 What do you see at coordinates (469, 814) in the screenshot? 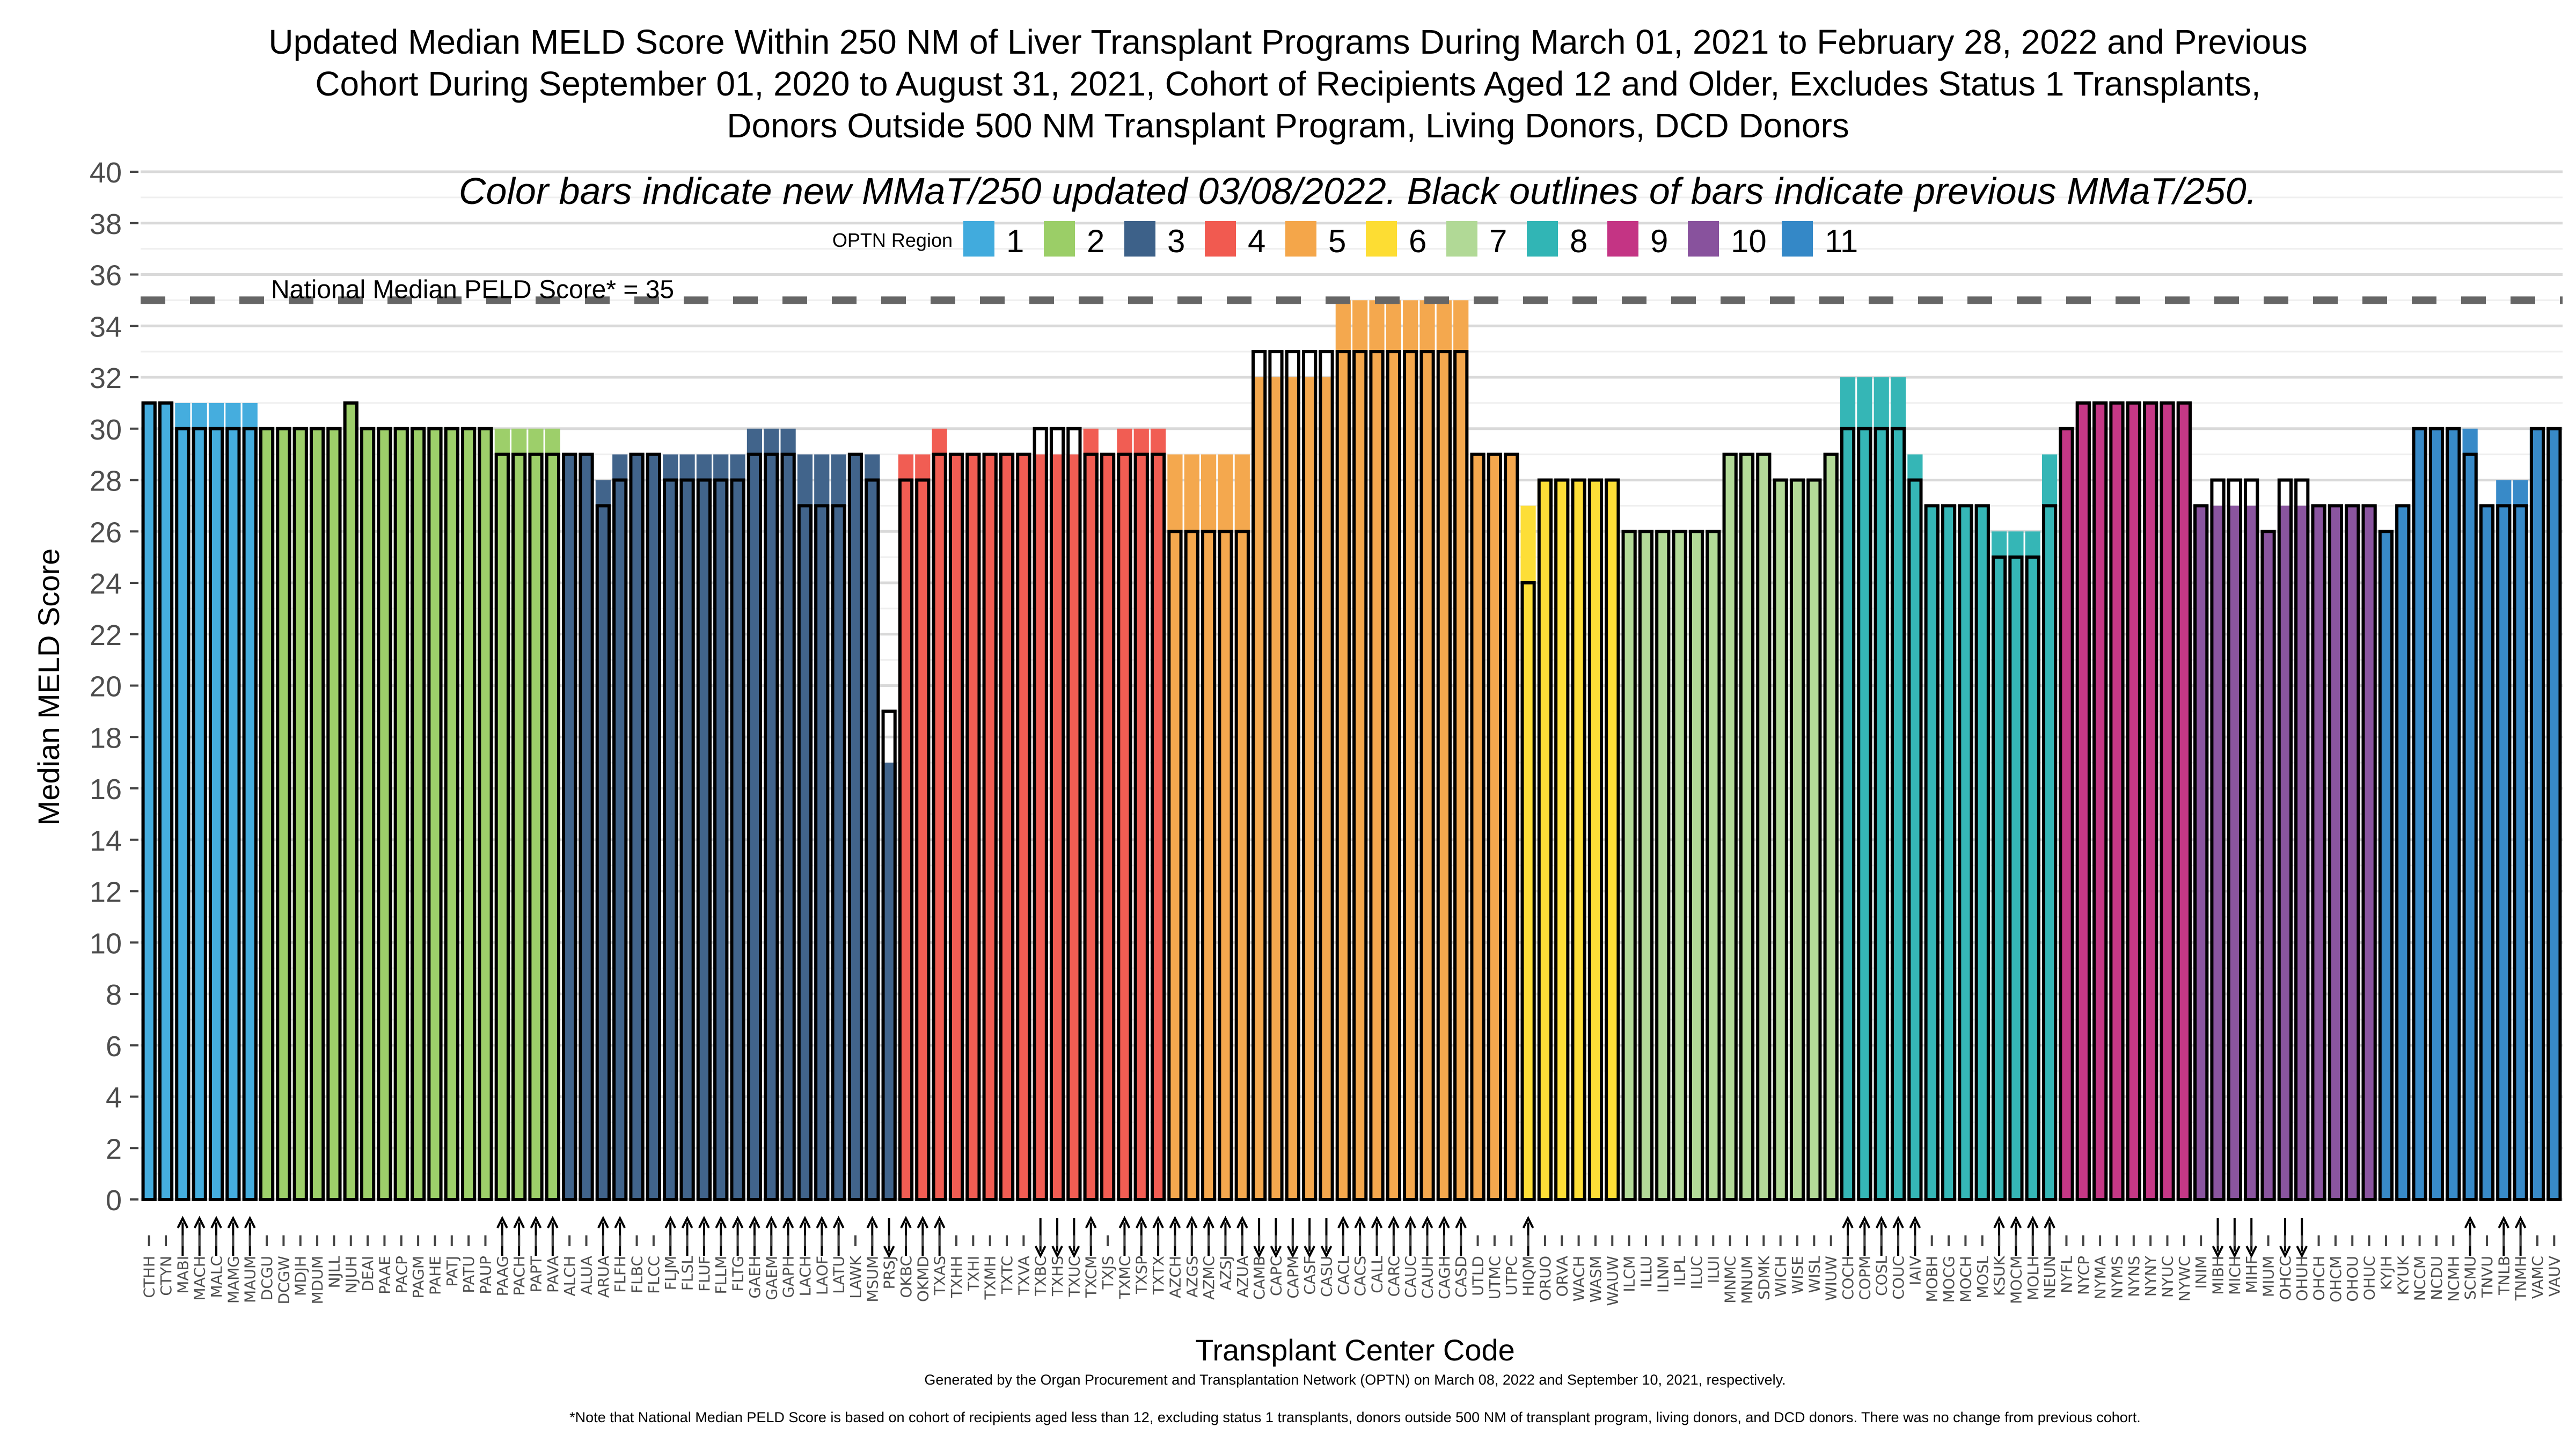
I see `bar-prev-outline-patu` at bounding box center [469, 814].